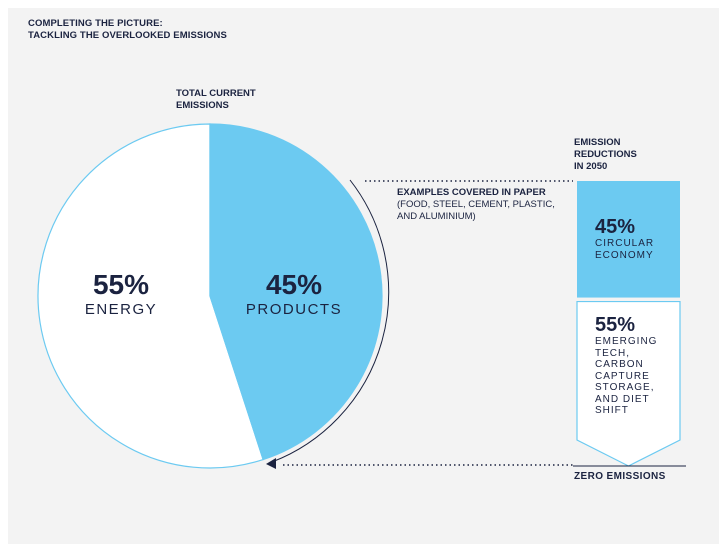 Image resolution: width=727 pixels, height=552 pixels. Describe the element at coordinates (202, 105) in the screenshot. I see `pie-title-line-2: EMISSIONS` at that location.